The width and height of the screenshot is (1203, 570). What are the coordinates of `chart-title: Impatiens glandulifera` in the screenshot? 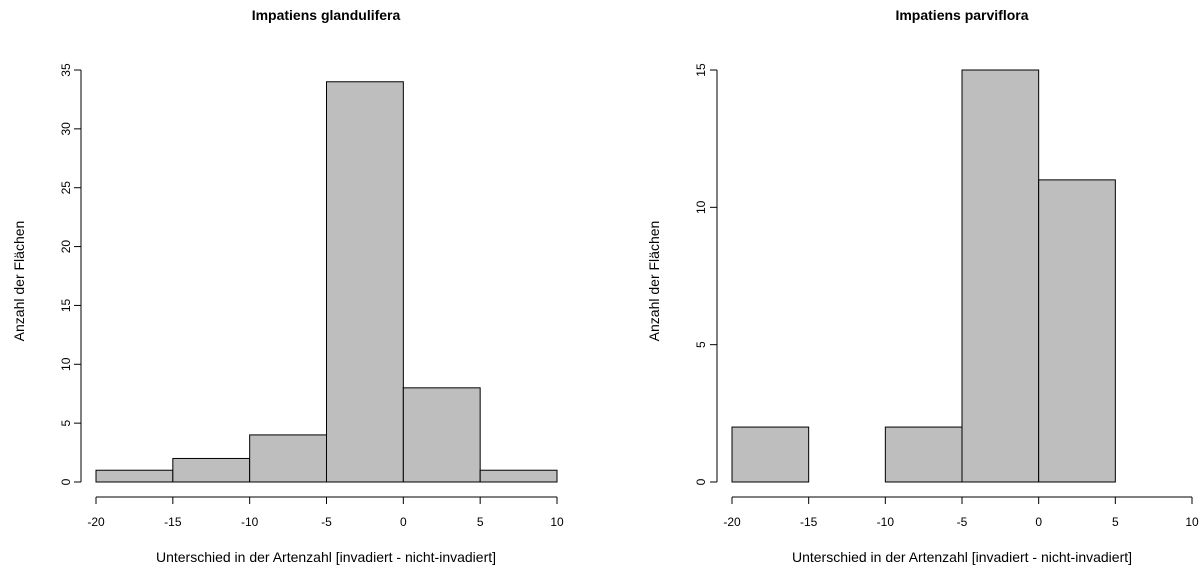 It's located at (326, 15).